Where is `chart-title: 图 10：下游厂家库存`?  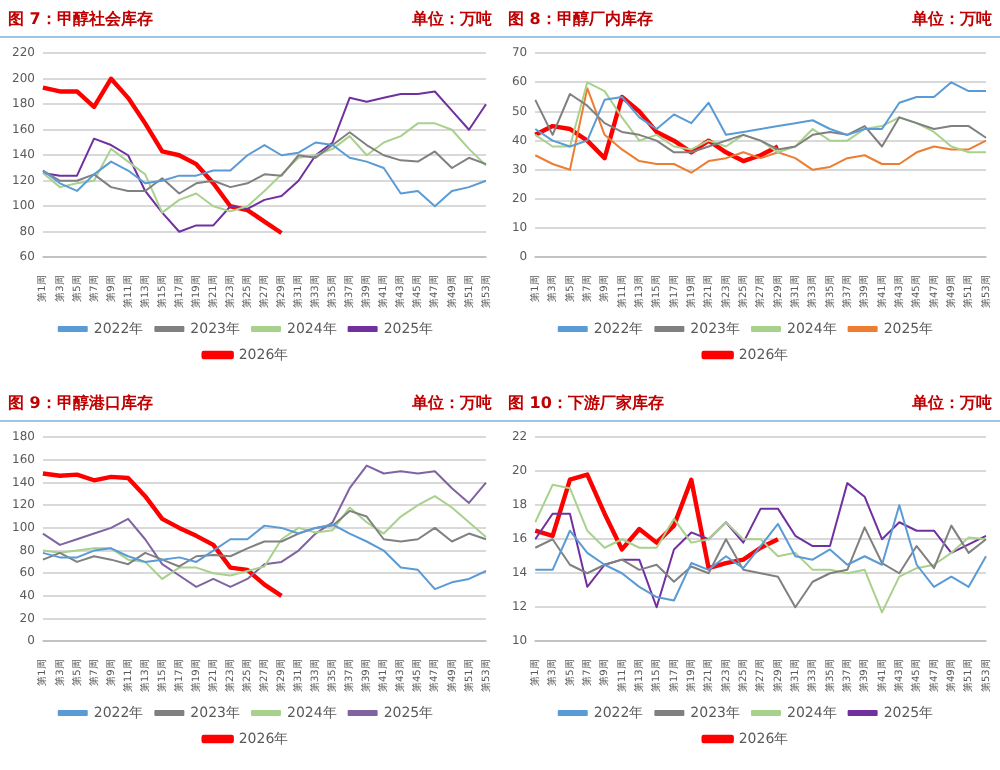 chart-title: 图 10：下游厂家库存 is located at coordinates (586, 402).